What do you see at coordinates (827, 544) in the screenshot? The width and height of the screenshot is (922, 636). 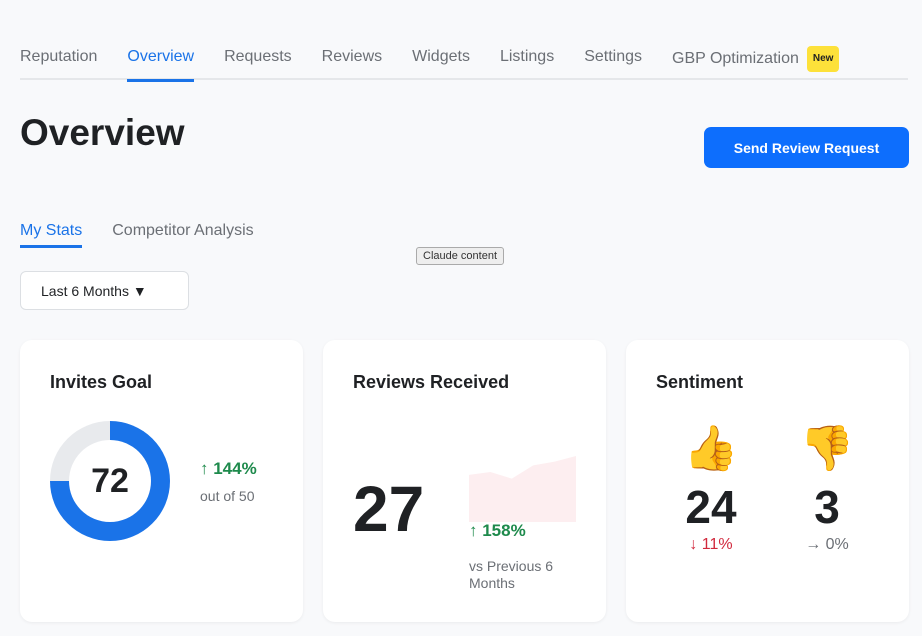 I see `negative-change: → 0%` at bounding box center [827, 544].